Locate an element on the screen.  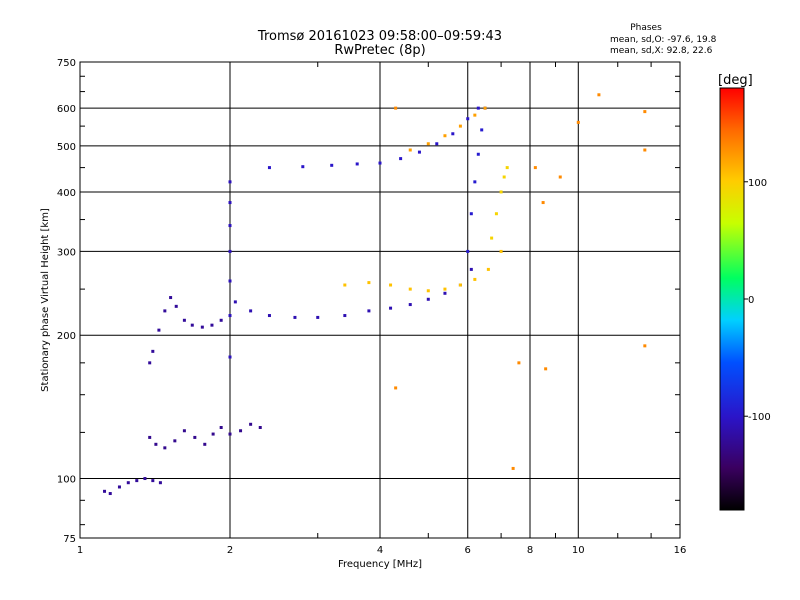
x-tick-label: 1 is located at coordinates (80, 550).